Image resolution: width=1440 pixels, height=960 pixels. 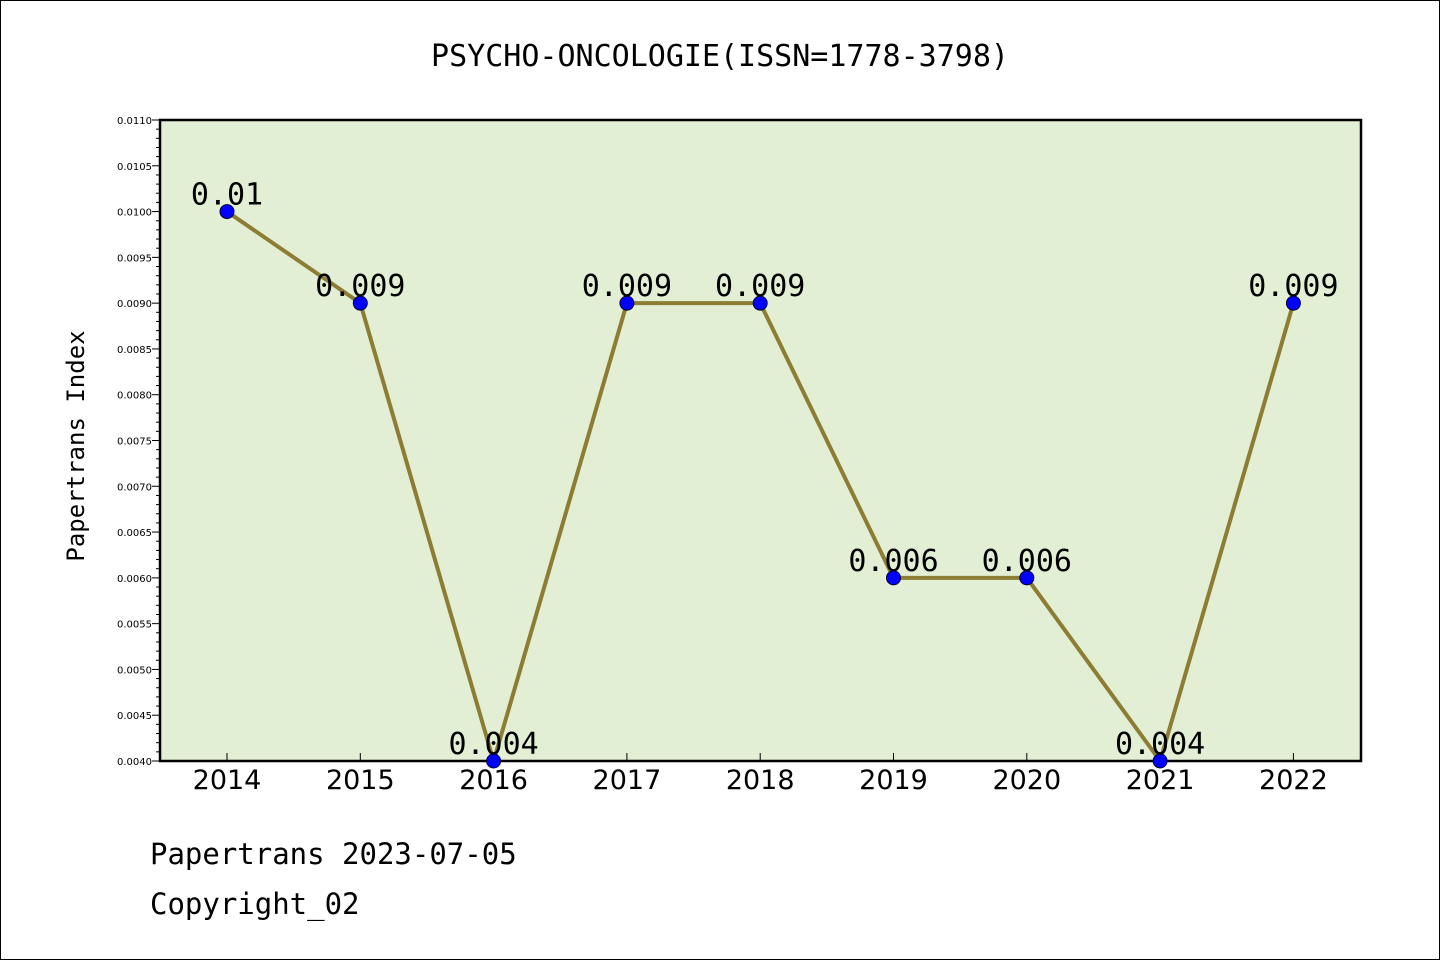 I want to click on x-axis: 2014 2015 2016 2017 2018 2019 2020 2021 2022, so click(x=760, y=774).